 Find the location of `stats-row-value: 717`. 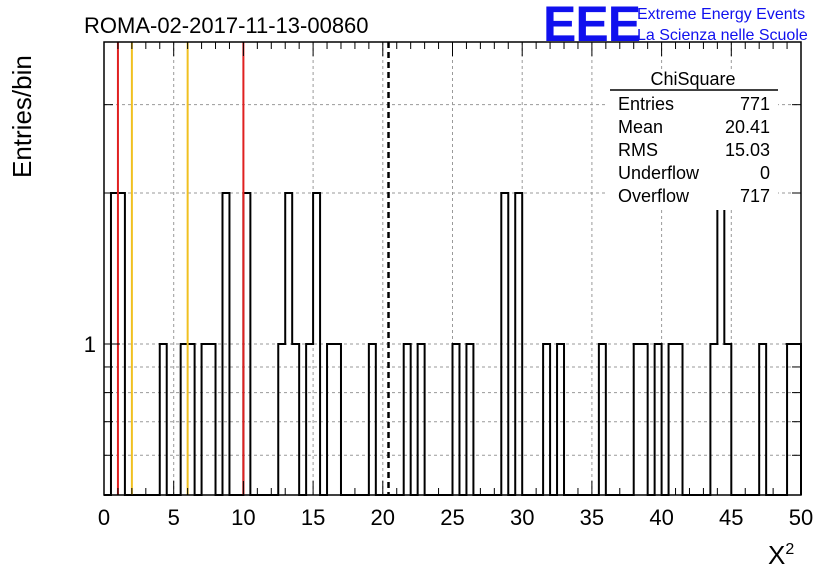

stats-row-value: 717 is located at coordinates (755, 196).